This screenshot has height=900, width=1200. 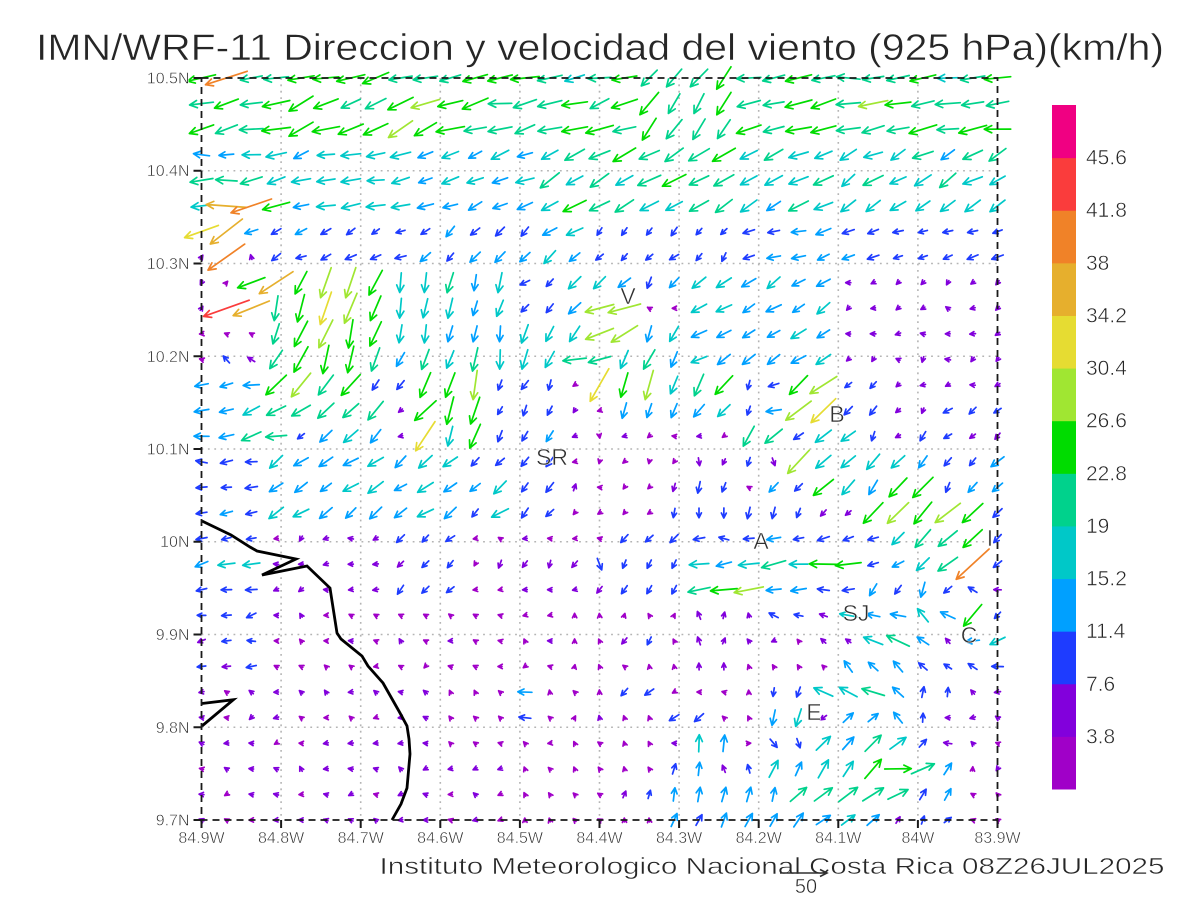 I want to click on svg-text: 34.2, so click(x=1106, y=316).